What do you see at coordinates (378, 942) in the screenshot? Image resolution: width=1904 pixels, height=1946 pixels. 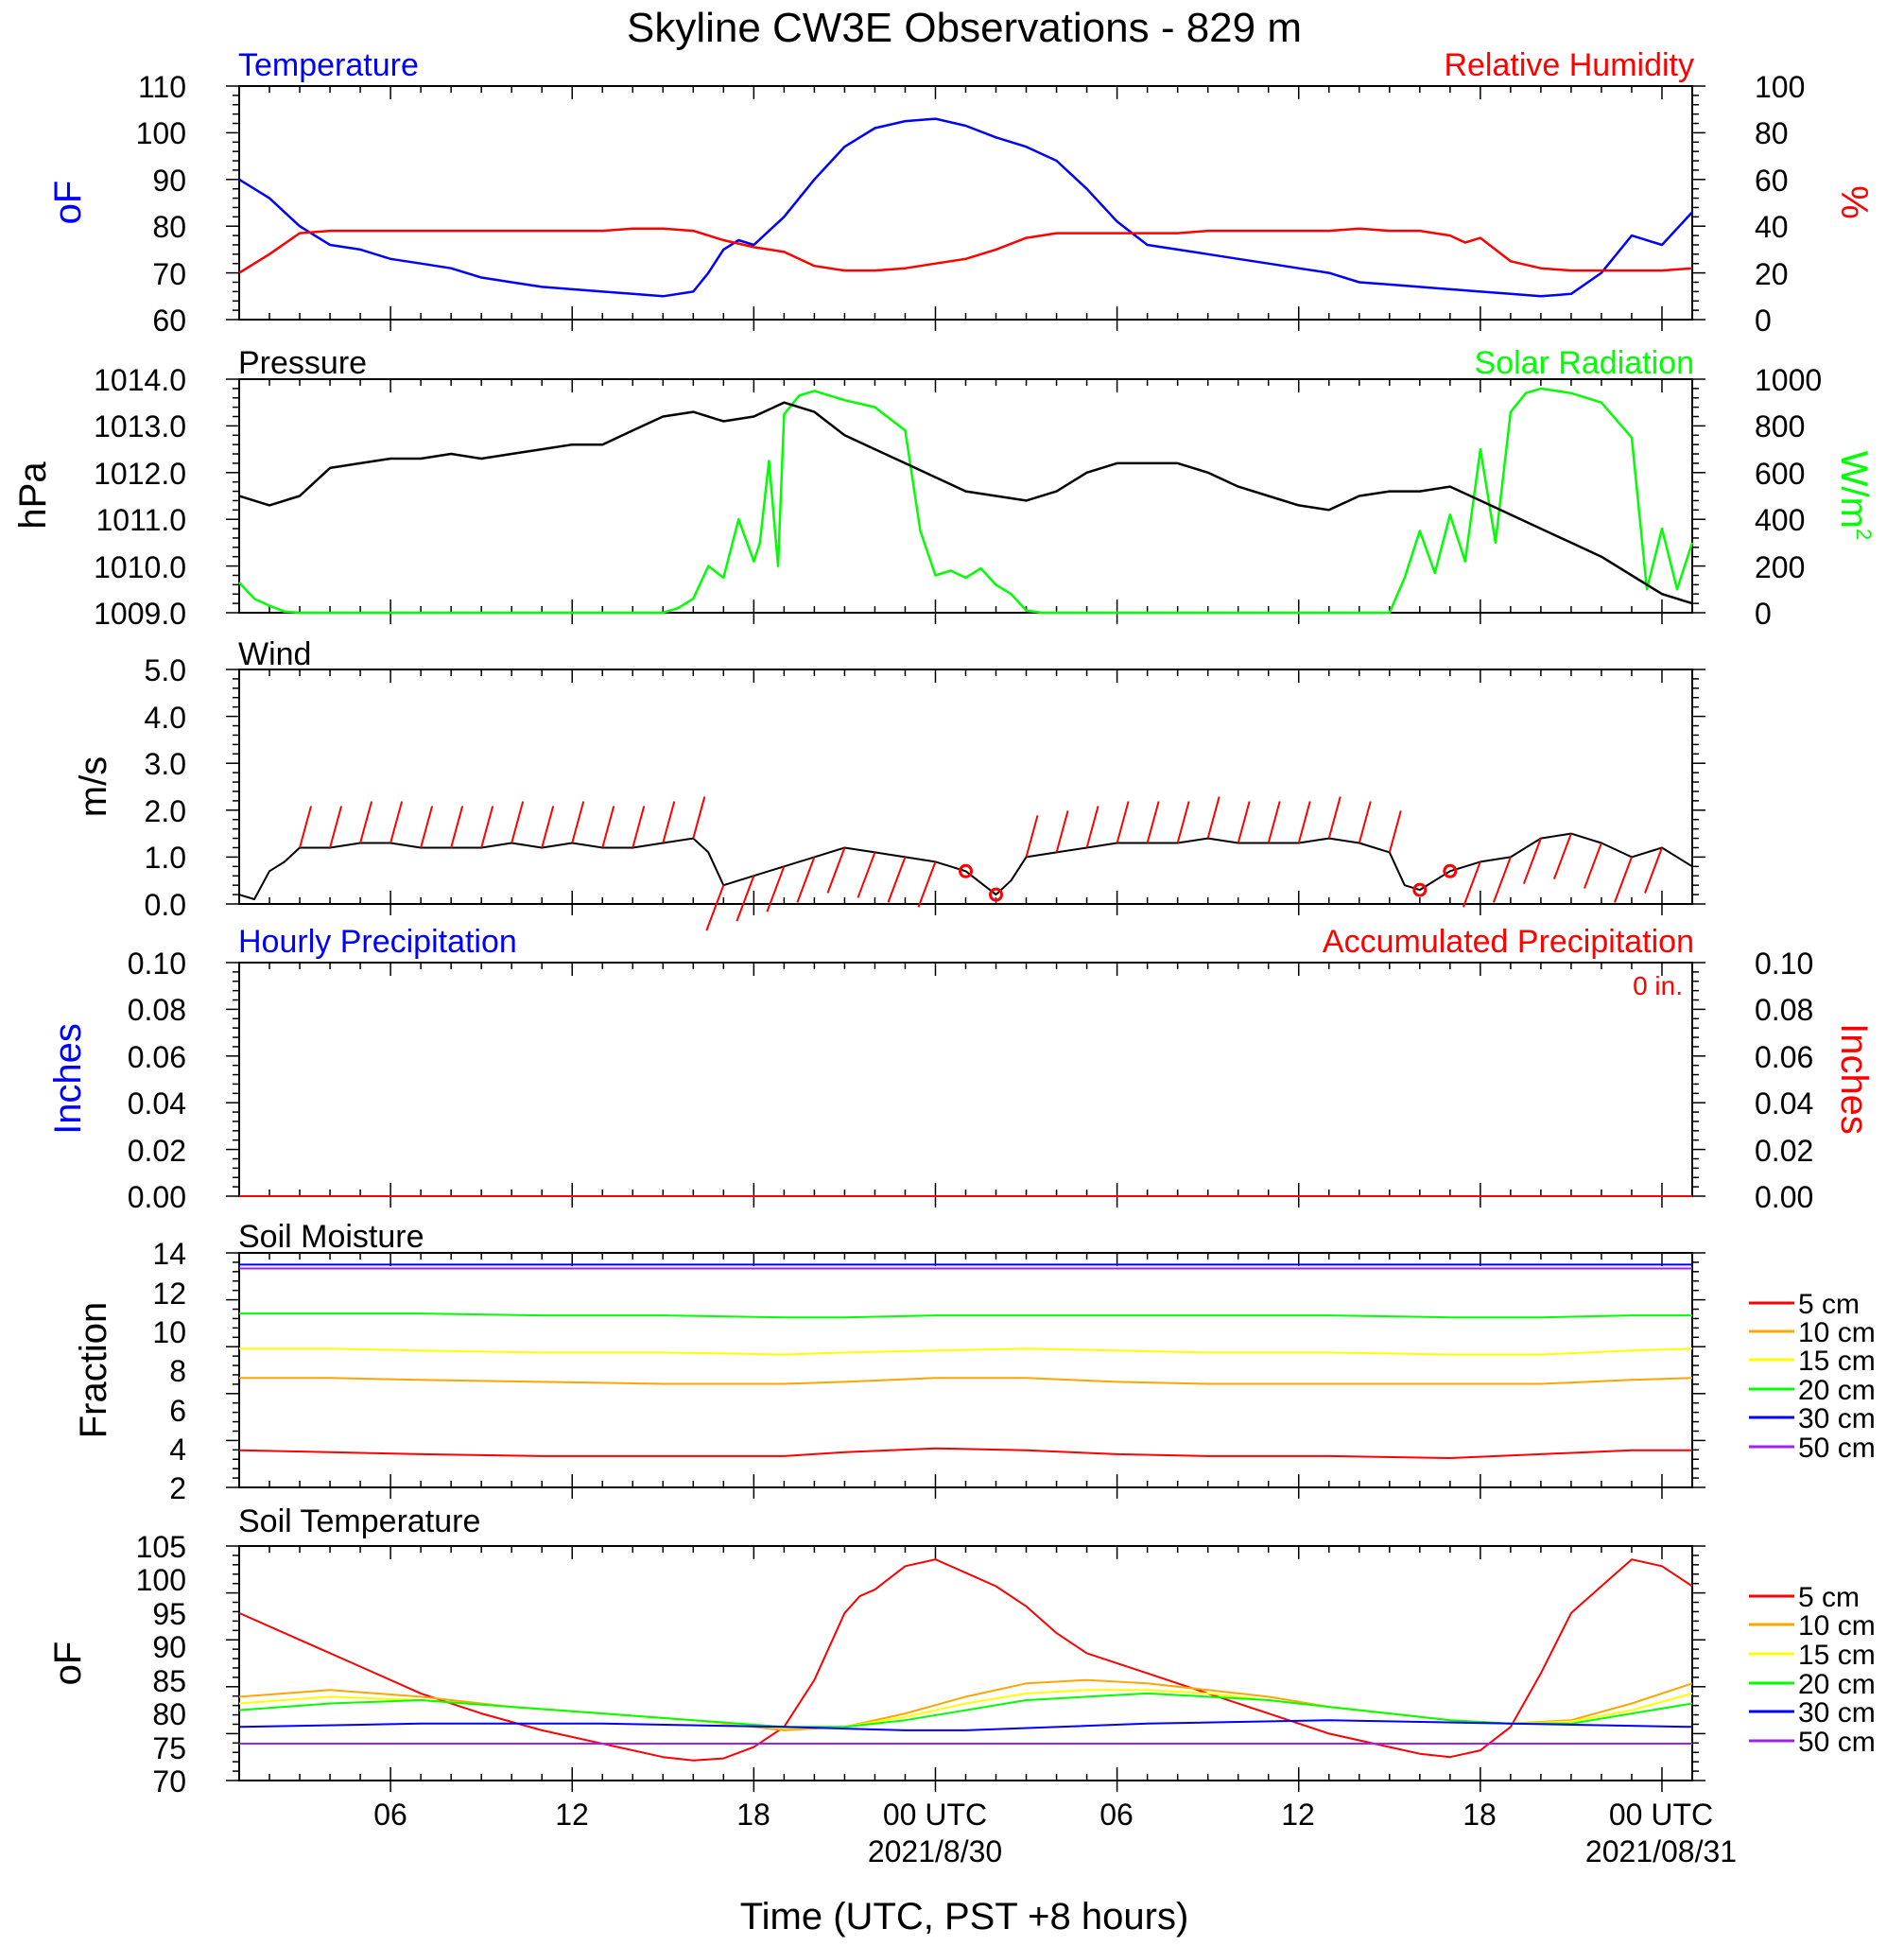 I see `hourly-precip-title: Hourly Precipitation` at bounding box center [378, 942].